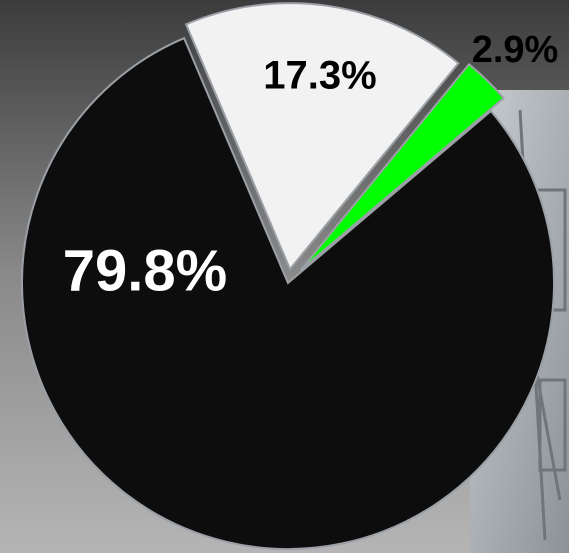 This screenshot has height=553, width=569. I want to click on data-label: 79.8%, so click(145, 270).